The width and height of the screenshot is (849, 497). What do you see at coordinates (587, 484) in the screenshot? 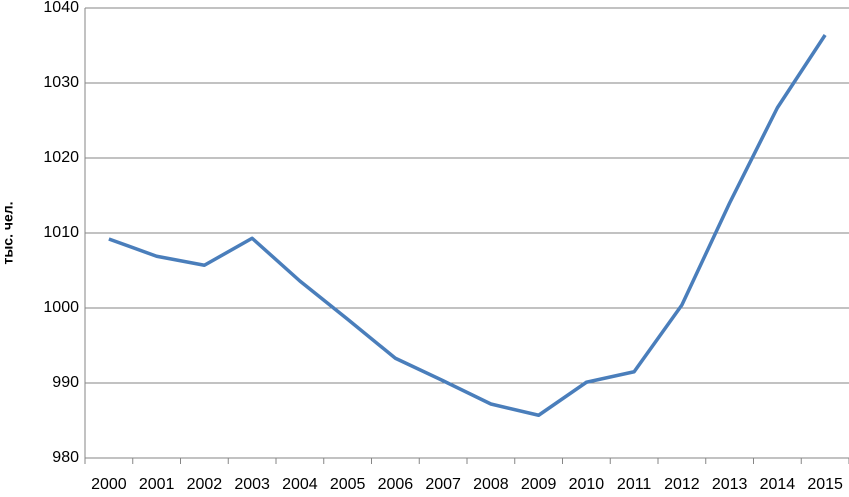
I see `x-tick-label: 2010` at bounding box center [587, 484].